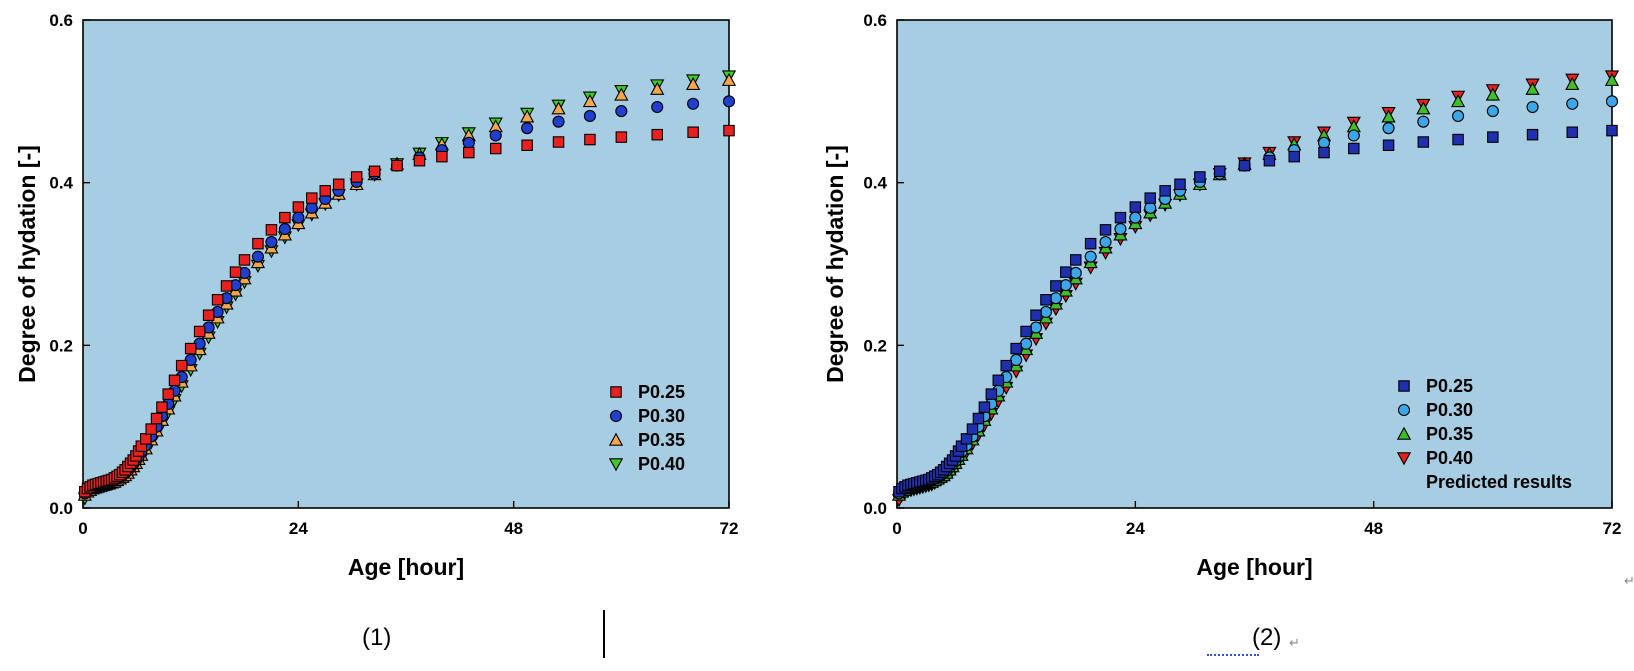 Image resolution: width=1634 pixels, height=671 pixels. Describe the element at coordinates (604, 634) in the screenshot. I see `column-divider` at that location.